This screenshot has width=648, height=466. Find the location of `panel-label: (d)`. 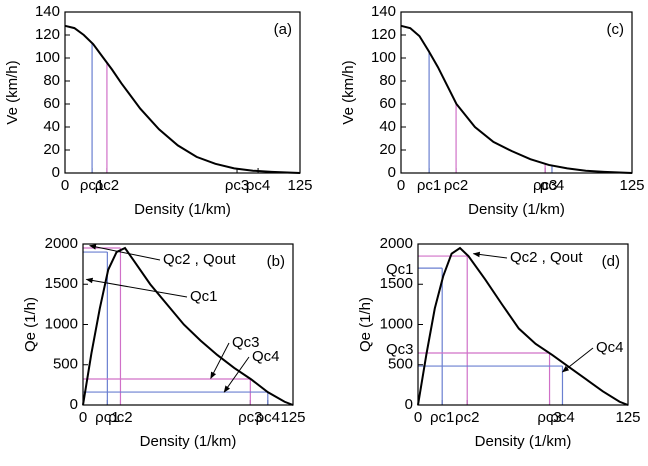

panel-label: (d) is located at coordinates (611, 261).